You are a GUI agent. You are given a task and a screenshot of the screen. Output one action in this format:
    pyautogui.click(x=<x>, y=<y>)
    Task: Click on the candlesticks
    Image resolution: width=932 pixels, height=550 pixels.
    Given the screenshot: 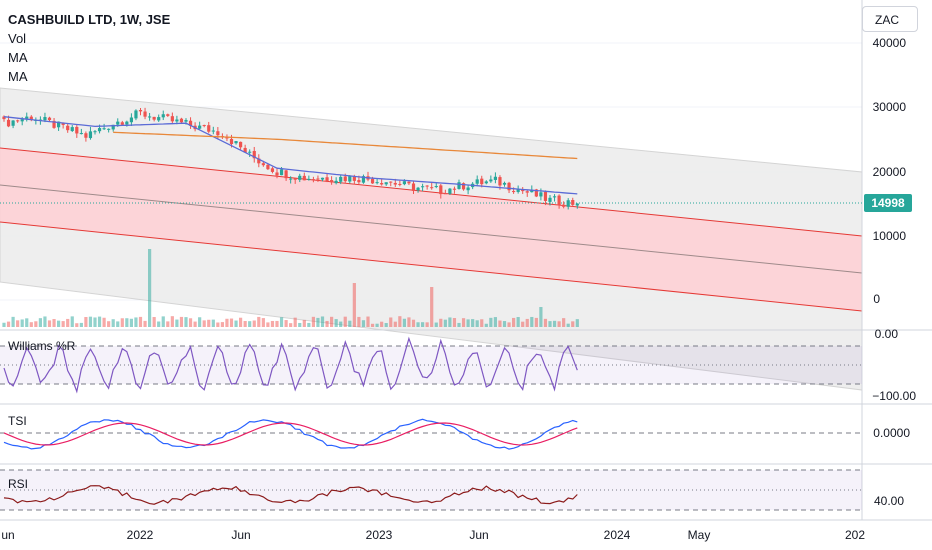 What is the action you would take?
    pyautogui.click(x=290, y=158)
    